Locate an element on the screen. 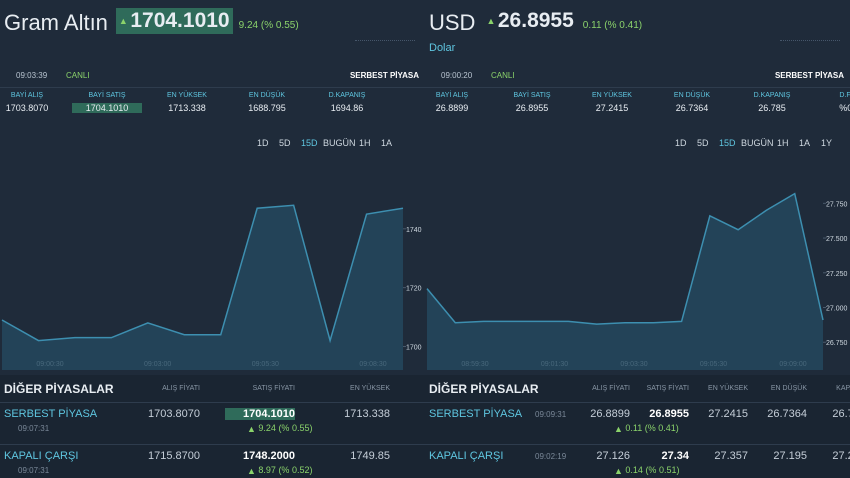 This screenshot has height=478, width=850. price: 26.8955 is located at coordinates (529, 21).